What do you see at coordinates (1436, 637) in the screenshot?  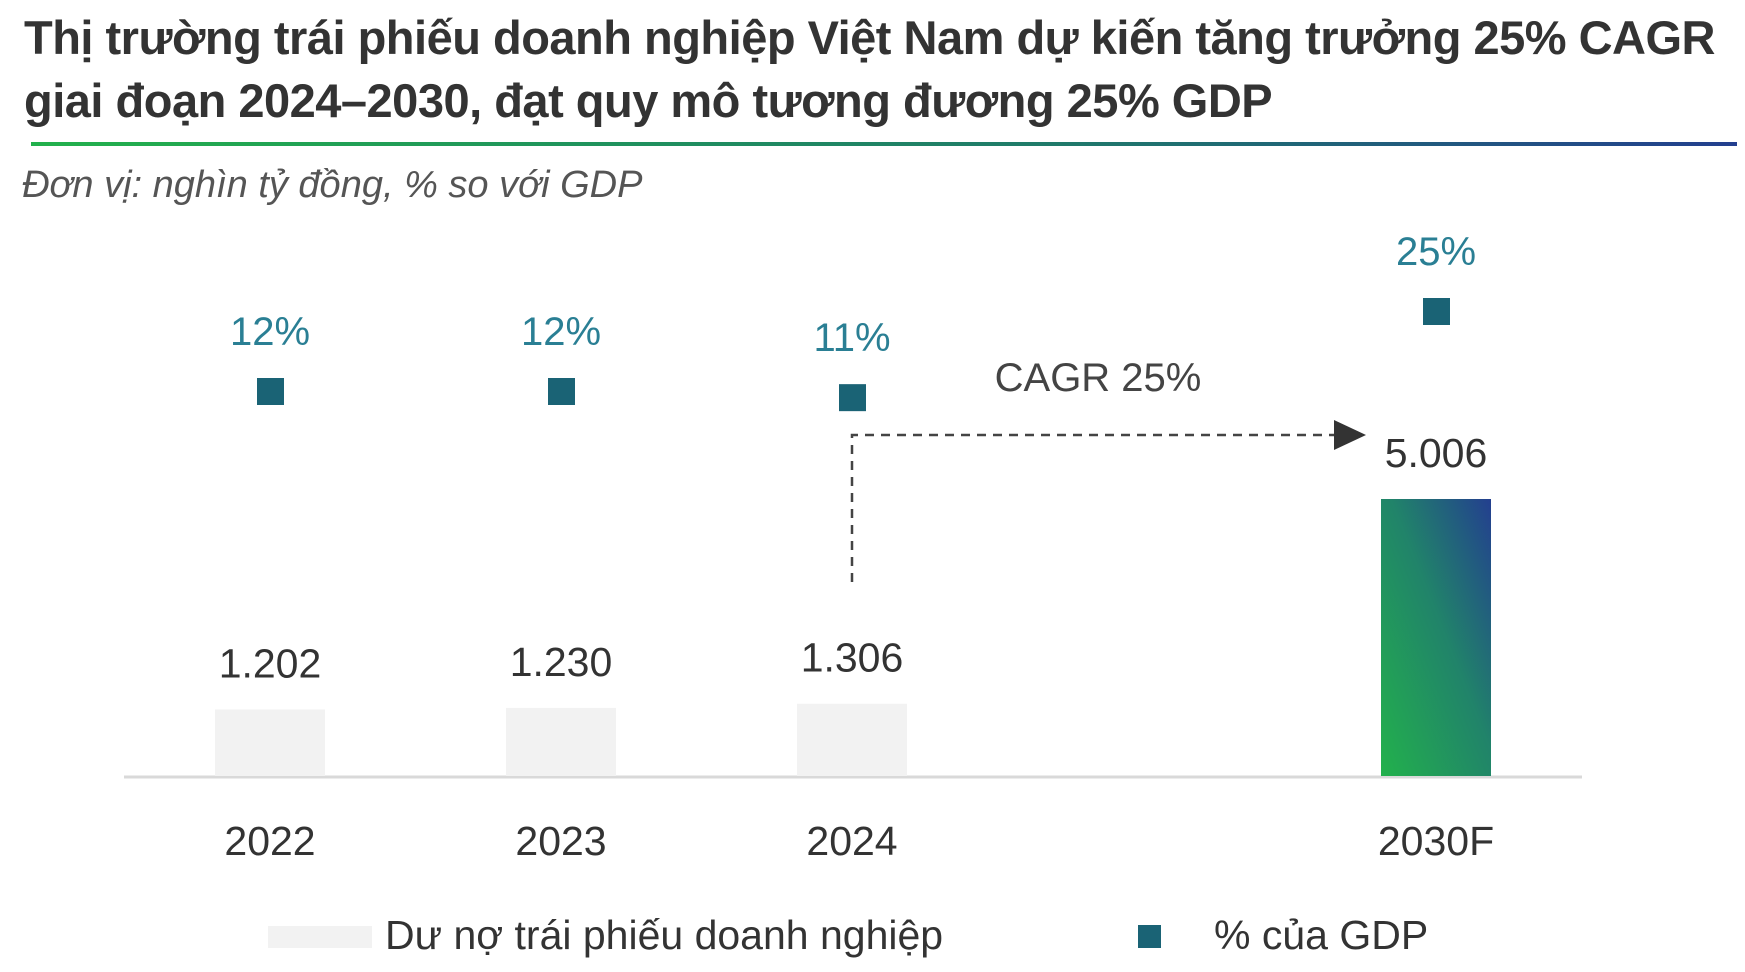 I see `bar-2030F` at bounding box center [1436, 637].